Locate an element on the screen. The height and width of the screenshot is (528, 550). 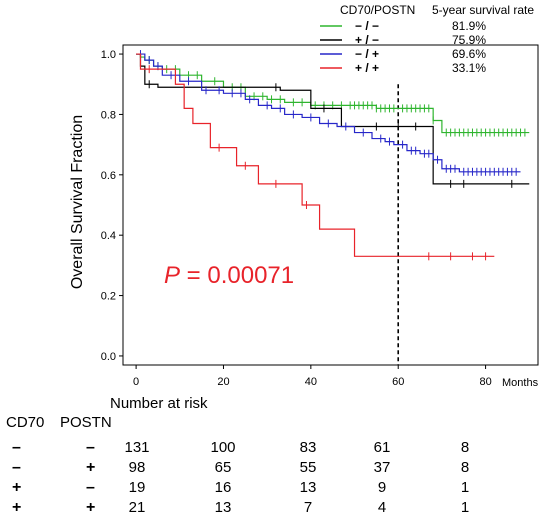
legend-item: − / + 69.6% is located at coordinates (403, 54).